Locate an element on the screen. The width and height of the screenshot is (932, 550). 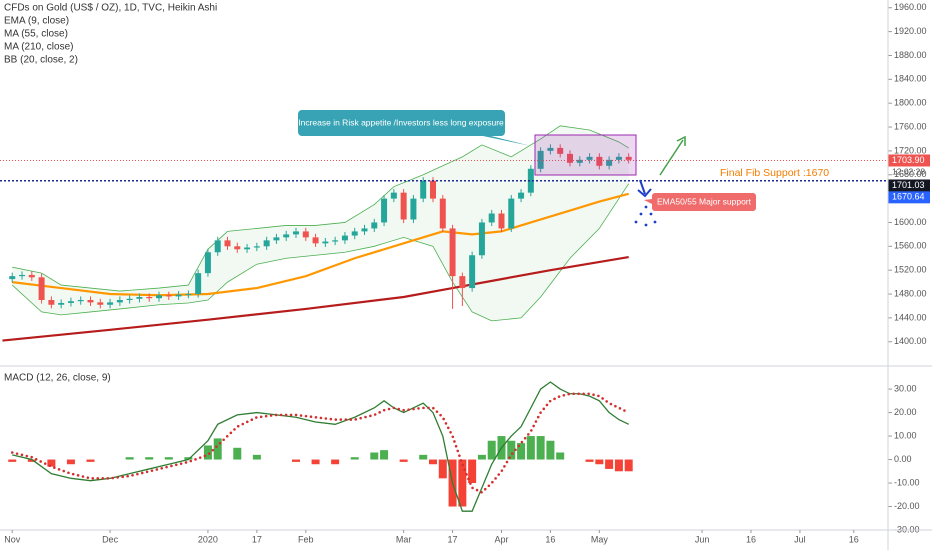
overlay-line is located at coordinates (320, 244).